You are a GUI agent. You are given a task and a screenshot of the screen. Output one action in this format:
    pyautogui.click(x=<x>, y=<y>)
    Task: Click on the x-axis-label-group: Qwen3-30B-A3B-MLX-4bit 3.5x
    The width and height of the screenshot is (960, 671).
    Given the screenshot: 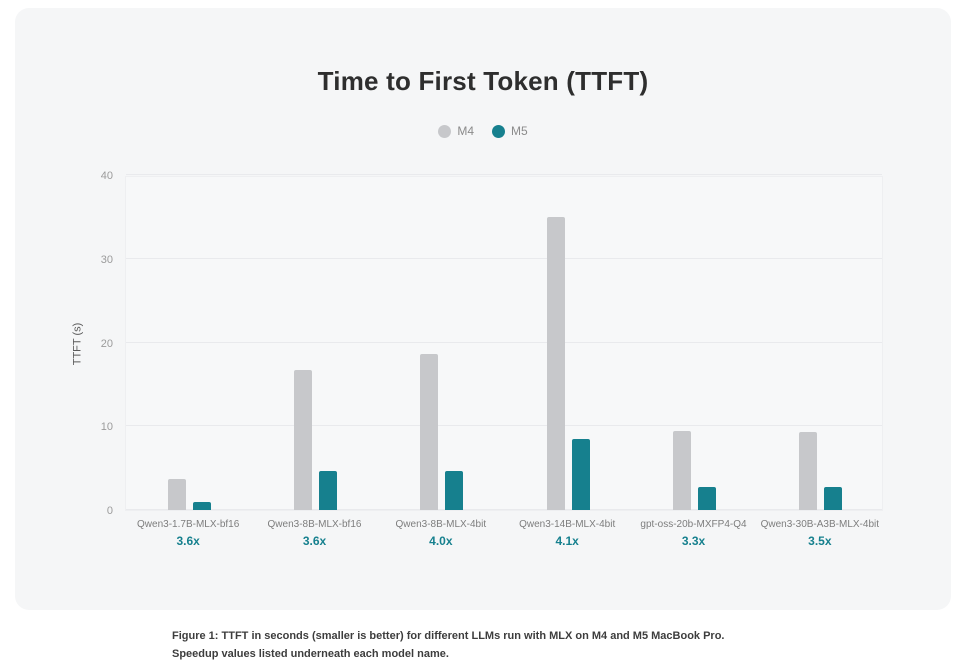 What is the action you would take?
    pyautogui.click(x=820, y=529)
    